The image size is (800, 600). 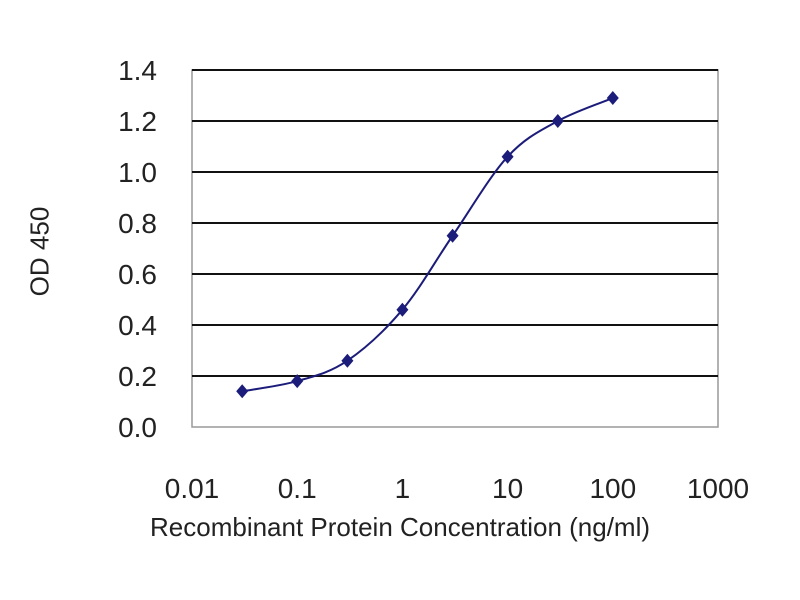 I want to click on x-tick-label: 10, so click(x=507, y=488).